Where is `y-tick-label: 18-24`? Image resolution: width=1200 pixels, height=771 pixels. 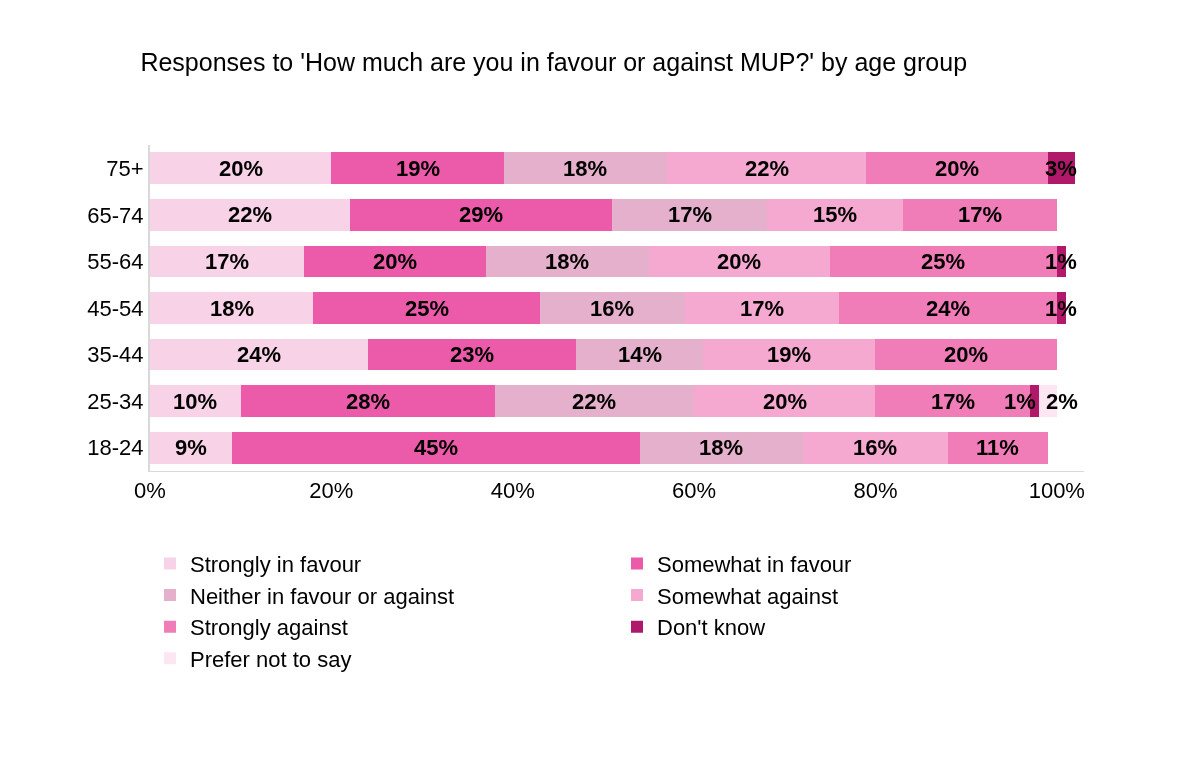 y-tick-label: 18-24 is located at coordinates (115, 448).